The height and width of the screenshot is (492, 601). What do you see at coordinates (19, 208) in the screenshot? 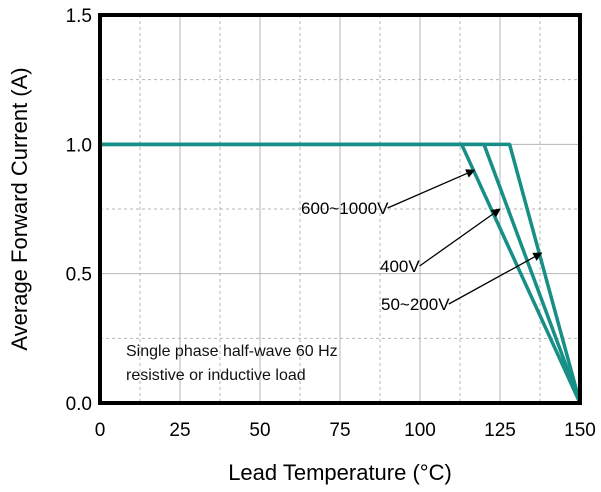
I see `y-axis-title: Average Forward Current (A)` at bounding box center [19, 208].